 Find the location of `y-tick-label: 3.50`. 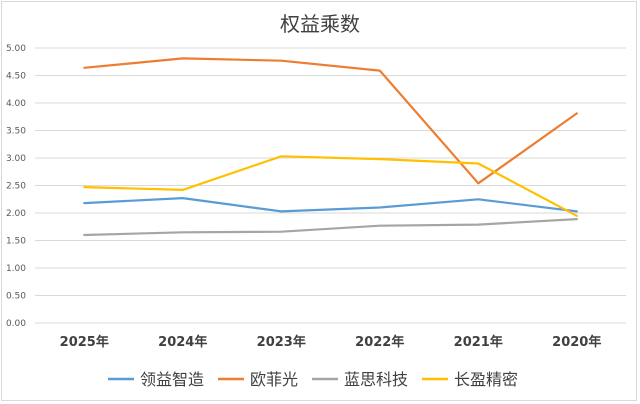

y-tick-label: 3.50 is located at coordinates (16, 132).